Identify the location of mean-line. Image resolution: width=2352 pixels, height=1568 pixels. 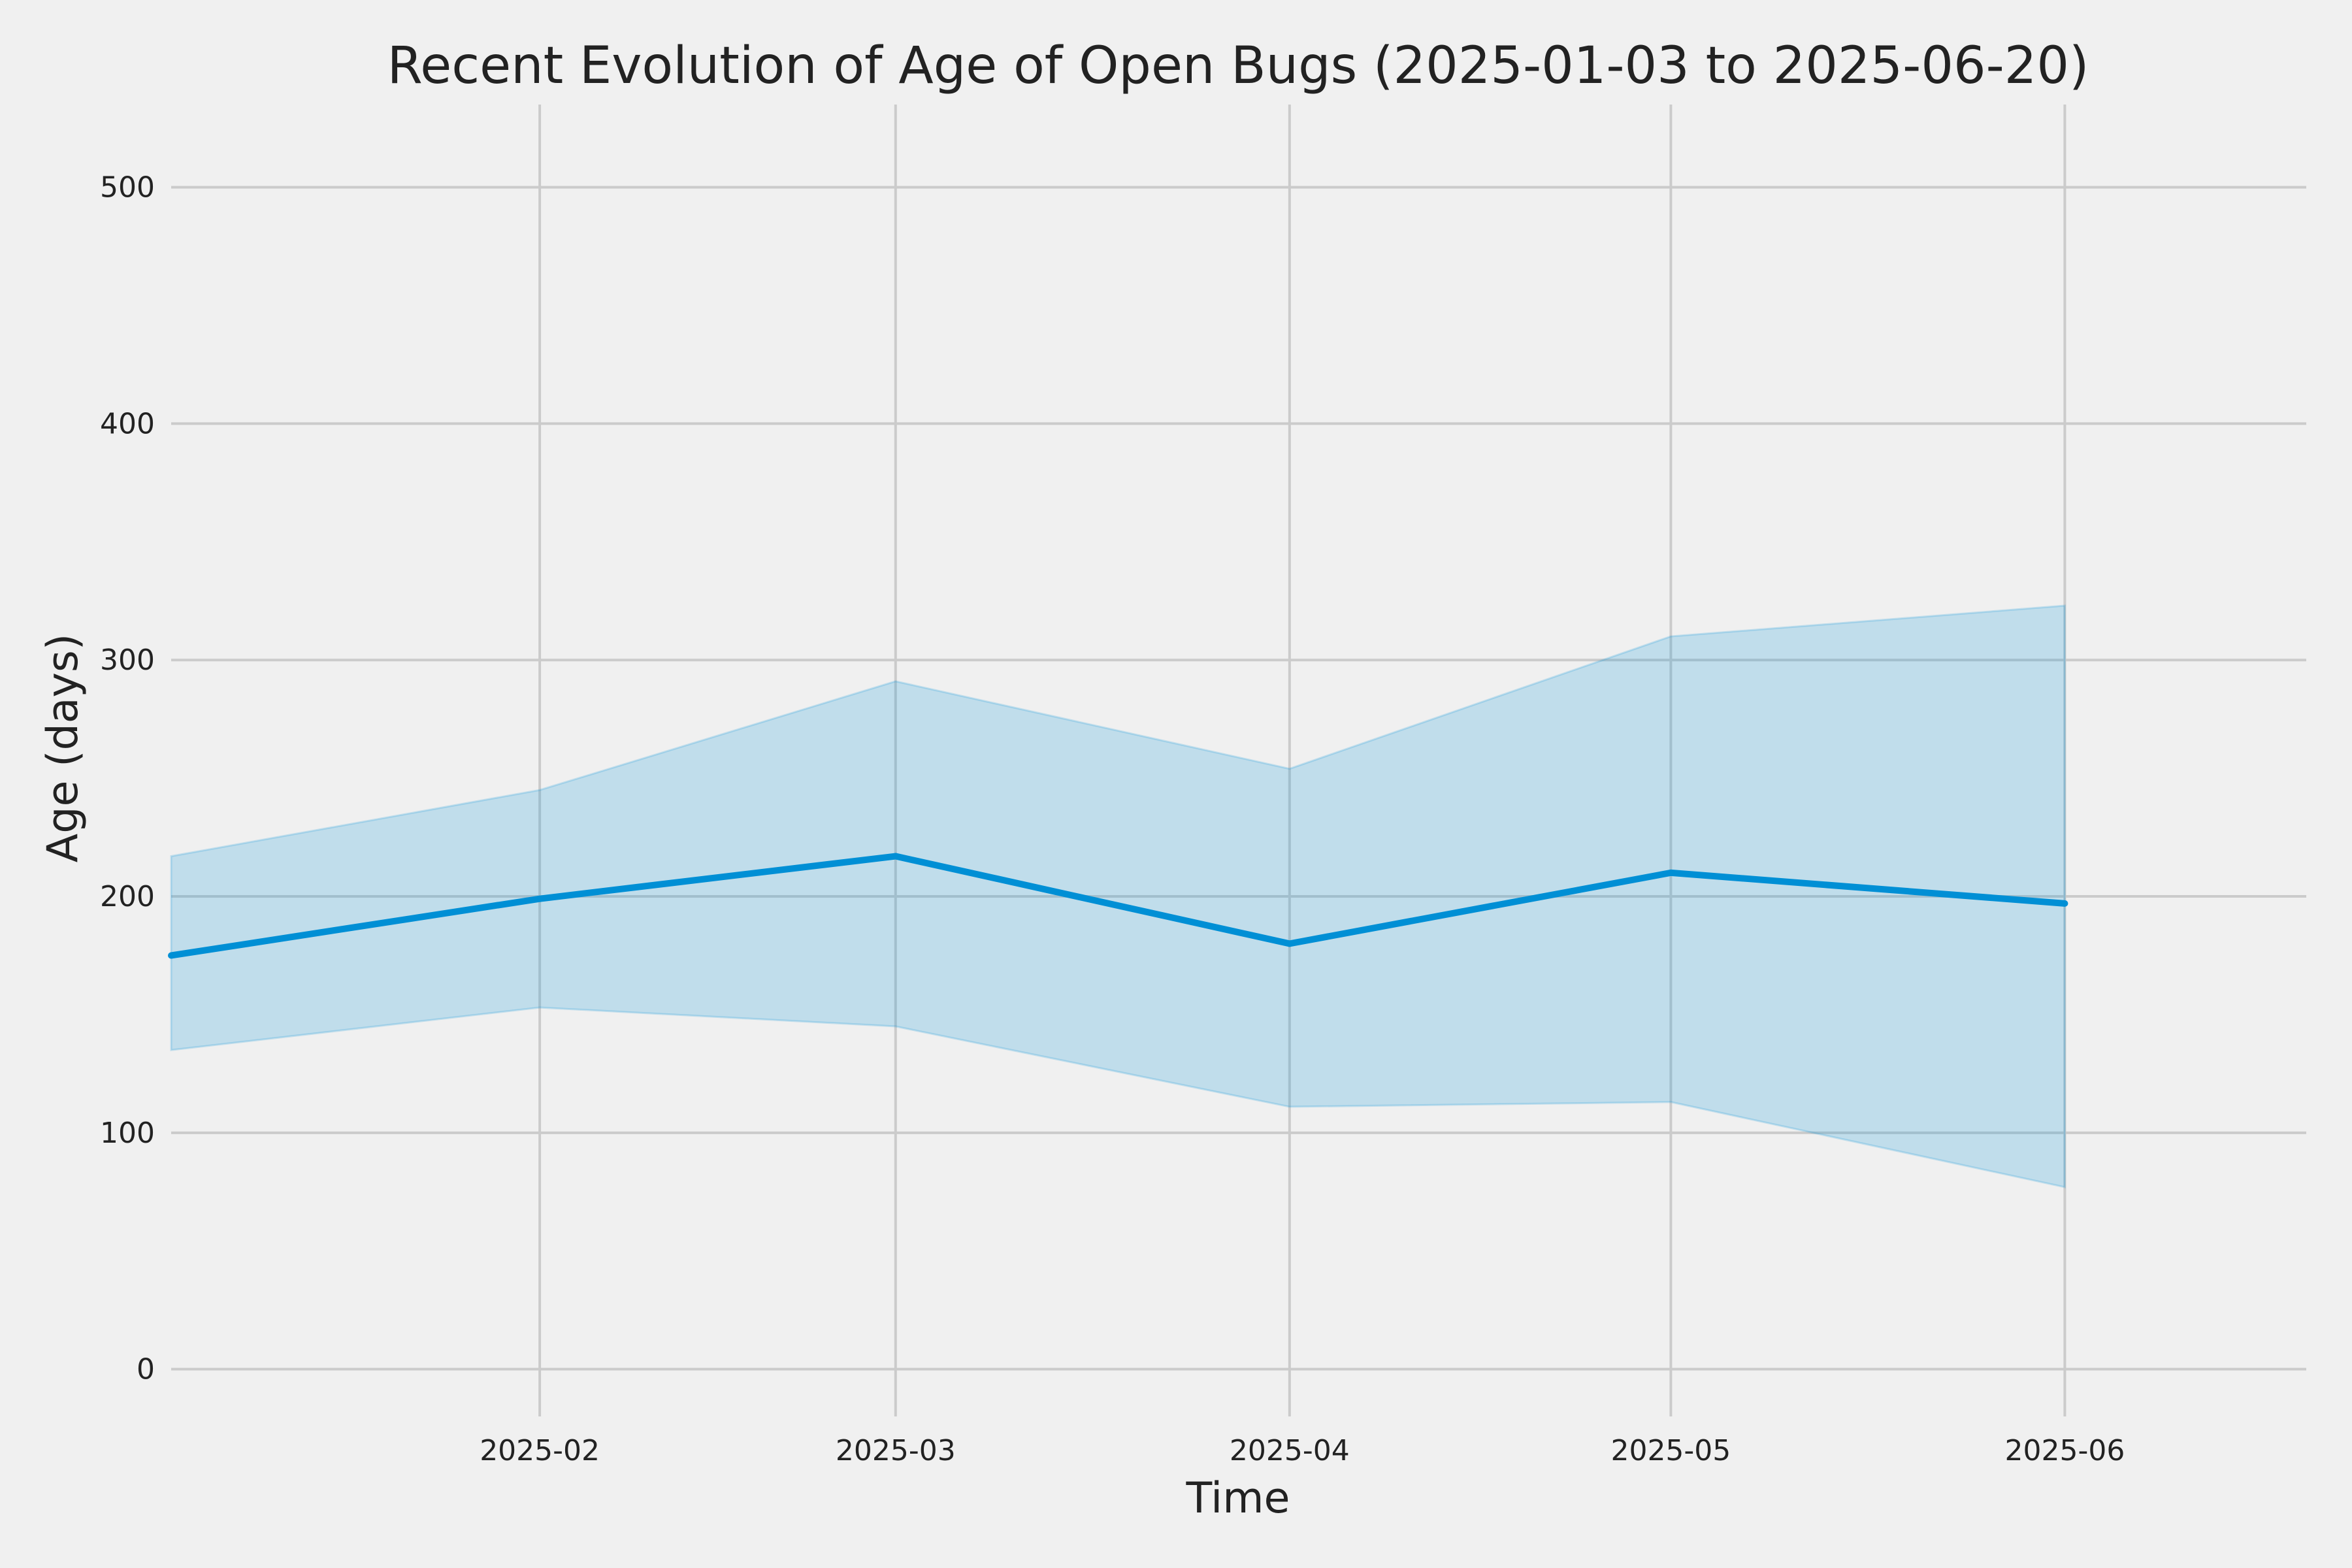
(1118, 906).